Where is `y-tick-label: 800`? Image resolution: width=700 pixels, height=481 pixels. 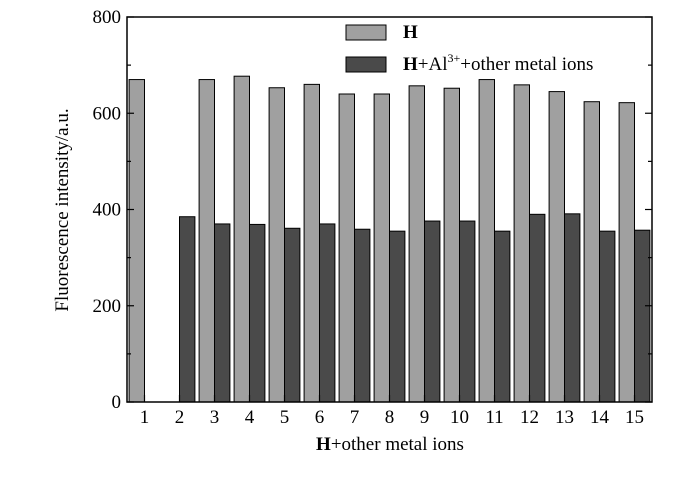 y-tick-label: 800 is located at coordinates (107, 17).